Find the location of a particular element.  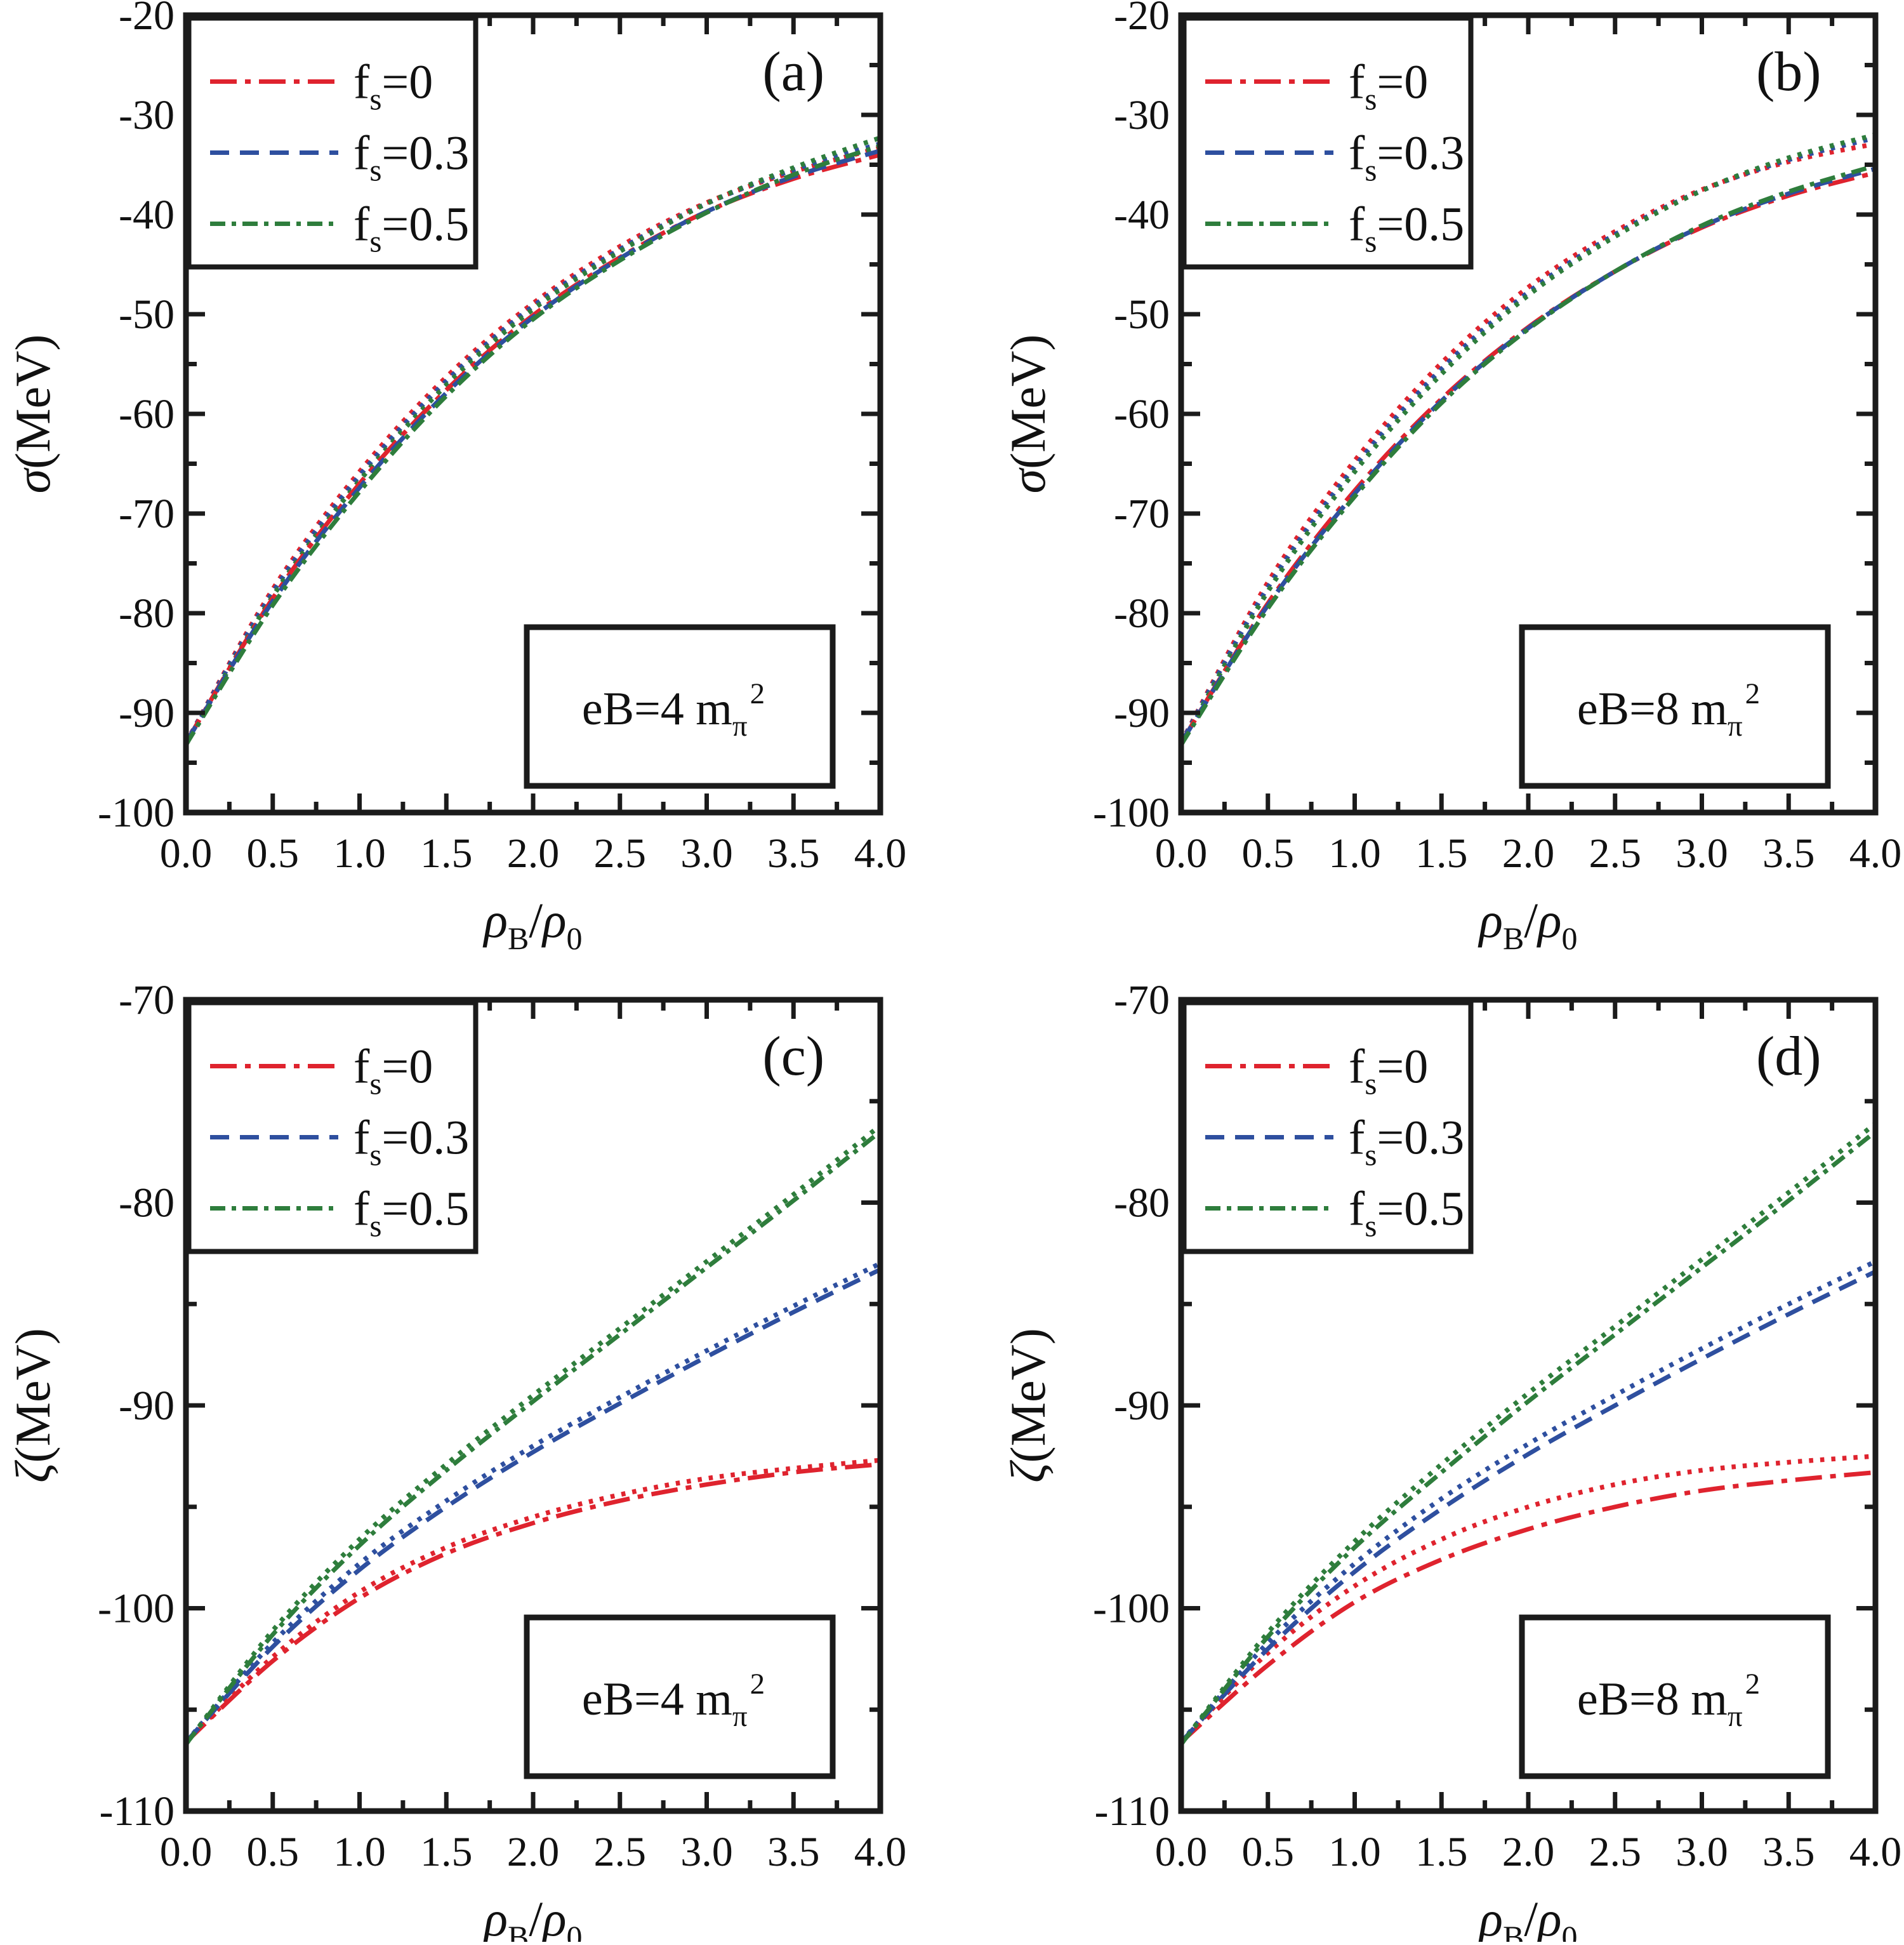

panel-letter: (b) is located at coordinates (1788, 72).